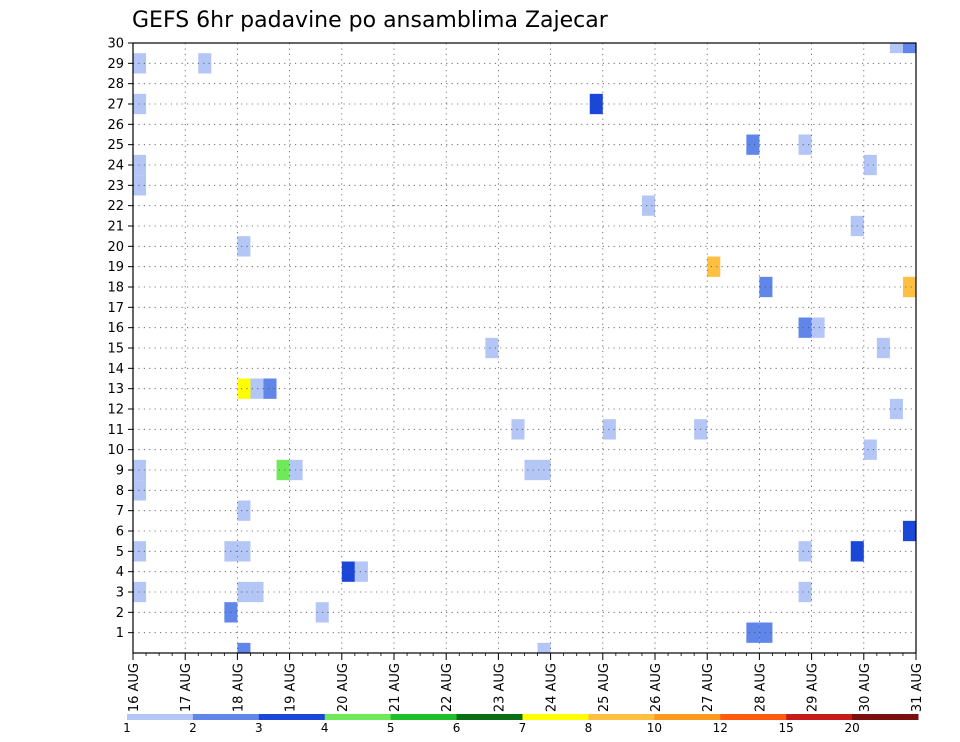 This screenshot has width=960, height=742. What do you see at coordinates (115, 450) in the screenshot?
I see `y-tick-label: 10` at bounding box center [115, 450].